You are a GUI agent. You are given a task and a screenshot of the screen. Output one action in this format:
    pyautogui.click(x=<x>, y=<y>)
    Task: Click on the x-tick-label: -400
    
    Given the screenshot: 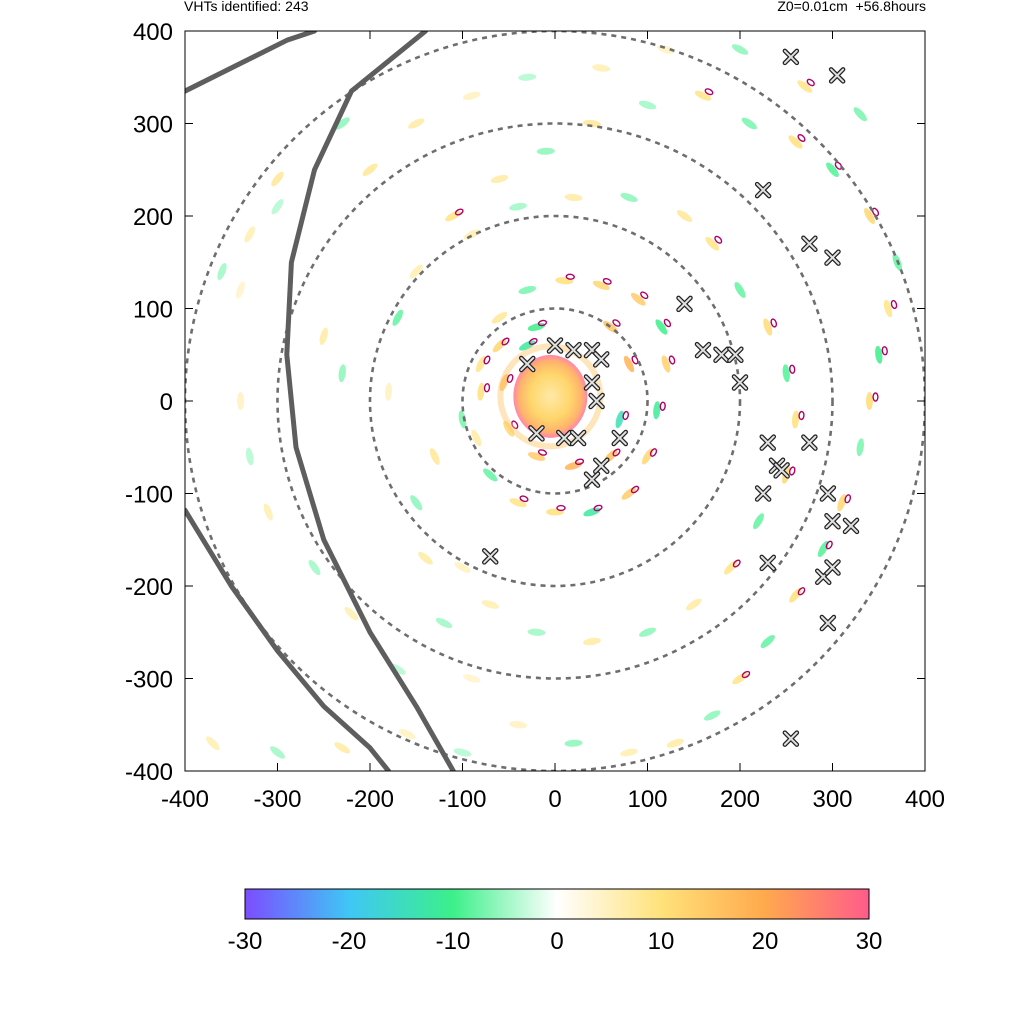 What is the action you would take?
    pyautogui.click(x=185, y=799)
    